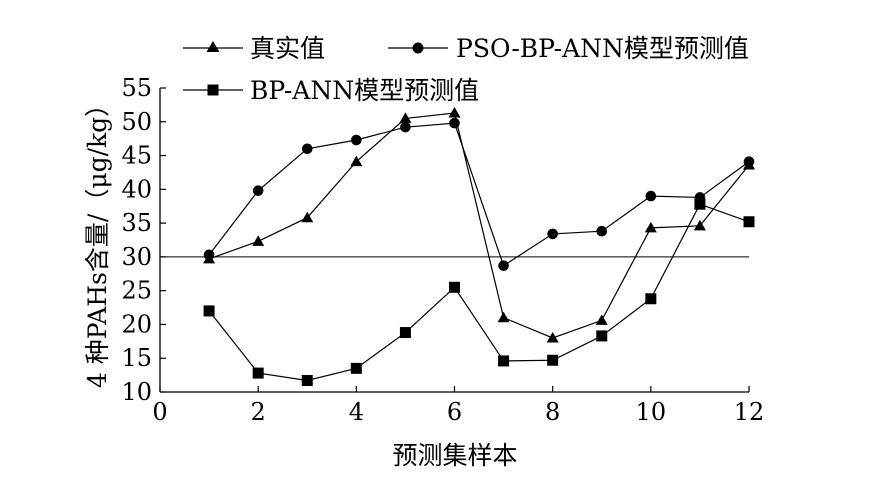 This screenshot has height=491, width=891. Describe the element at coordinates (136, 257) in the screenshot. I see `y-tick-label: 30` at that location.